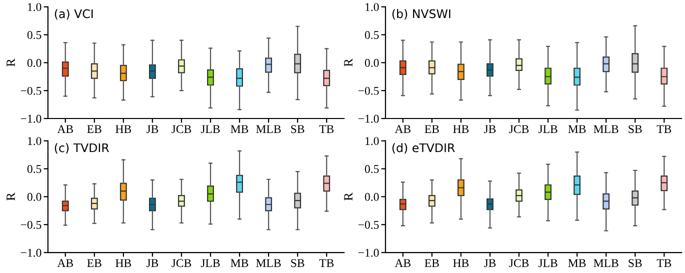  What do you see at coordinates (423, 148) in the screenshot?
I see `chart-title: (d) eTVDIR` at bounding box center [423, 148].